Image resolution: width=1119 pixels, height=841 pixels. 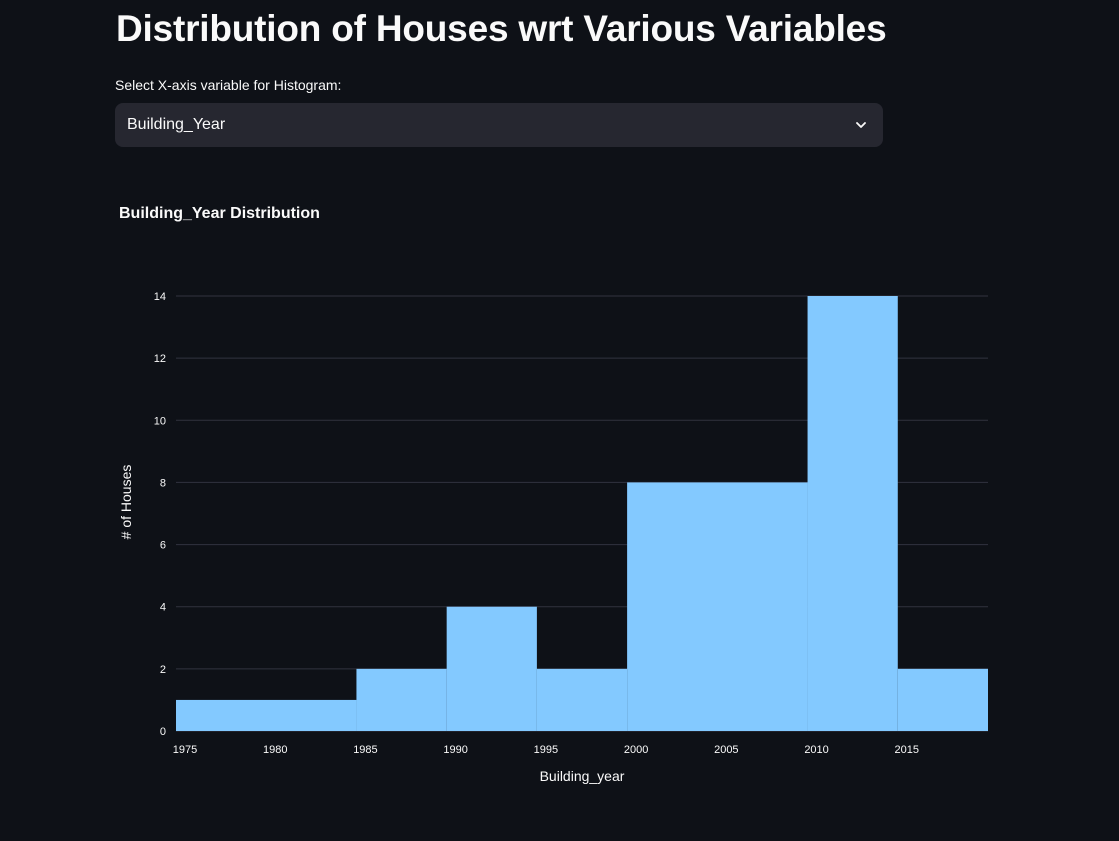 What do you see at coordinates (582, 776) in the screenshot?
I see `x-axis-title: Building_year` at bounding box center [582, 776].